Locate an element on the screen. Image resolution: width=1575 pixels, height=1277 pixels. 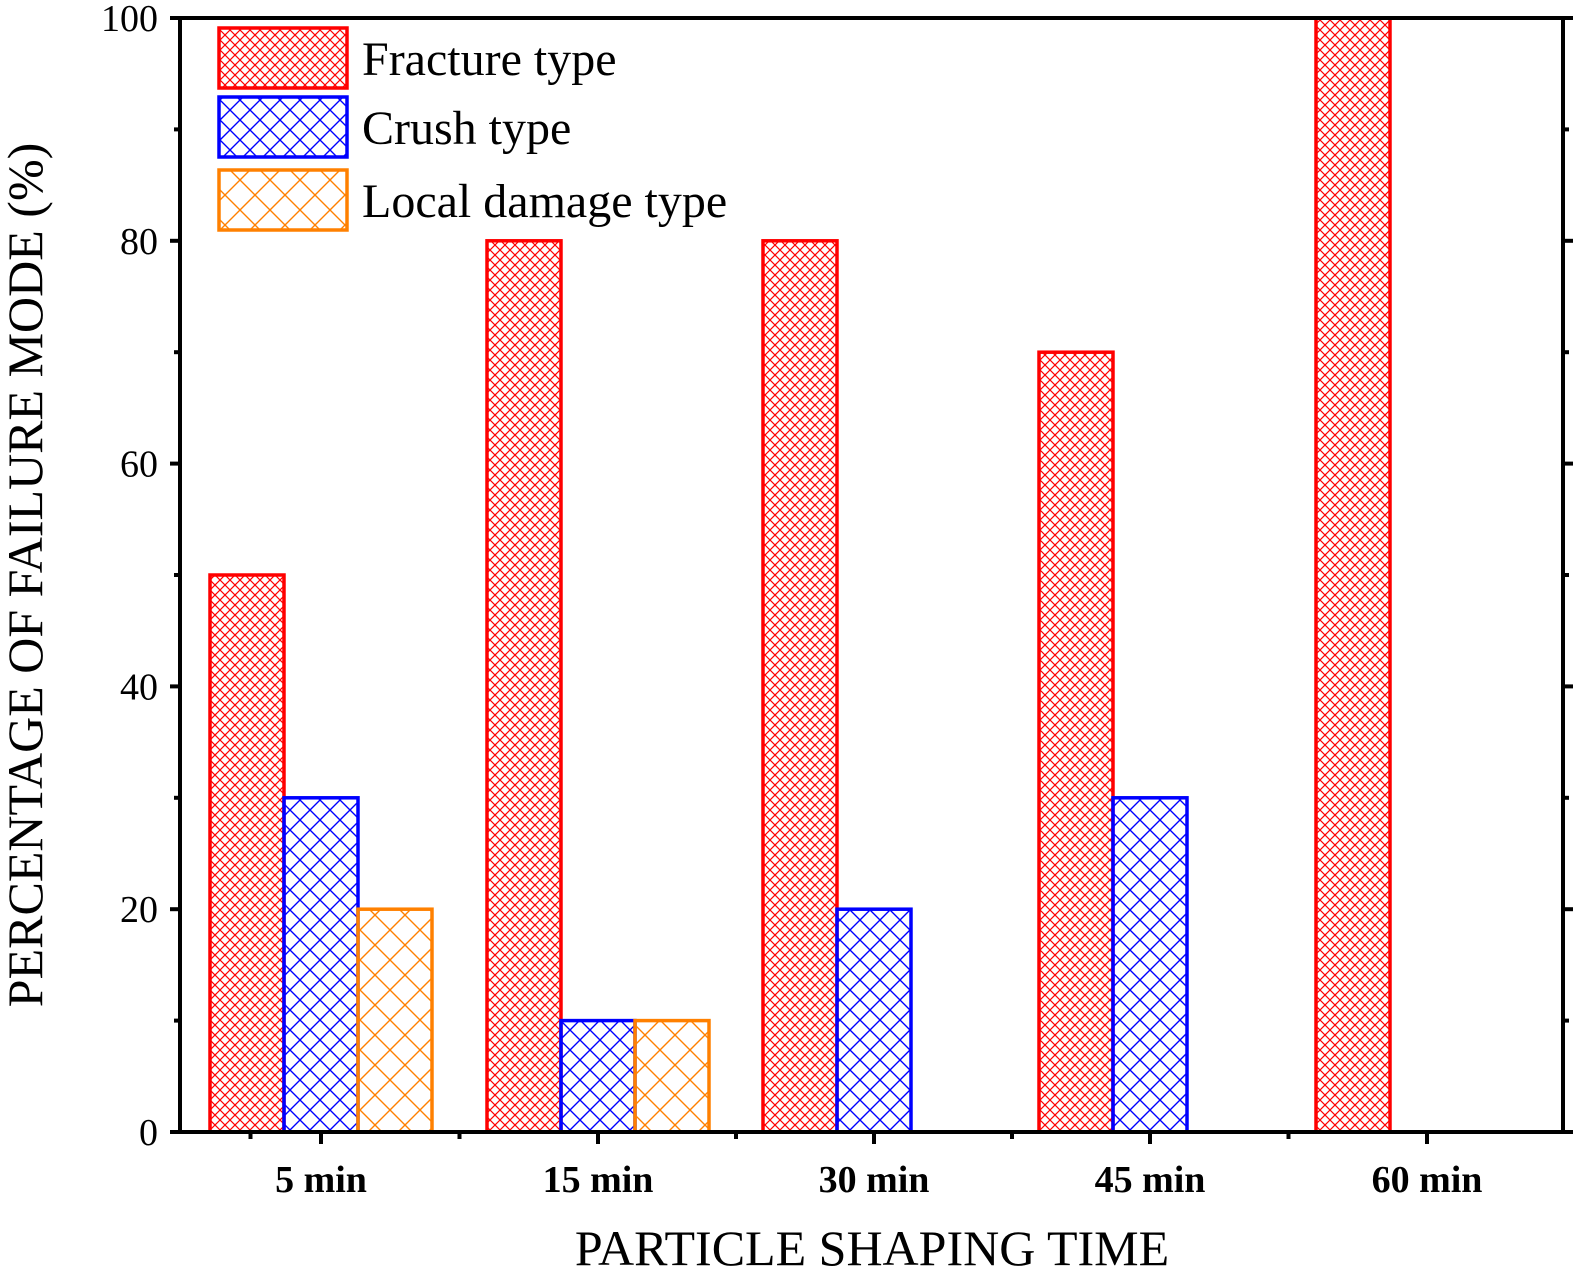
y-tick-label: 60 is located at coordinates (139, 465).